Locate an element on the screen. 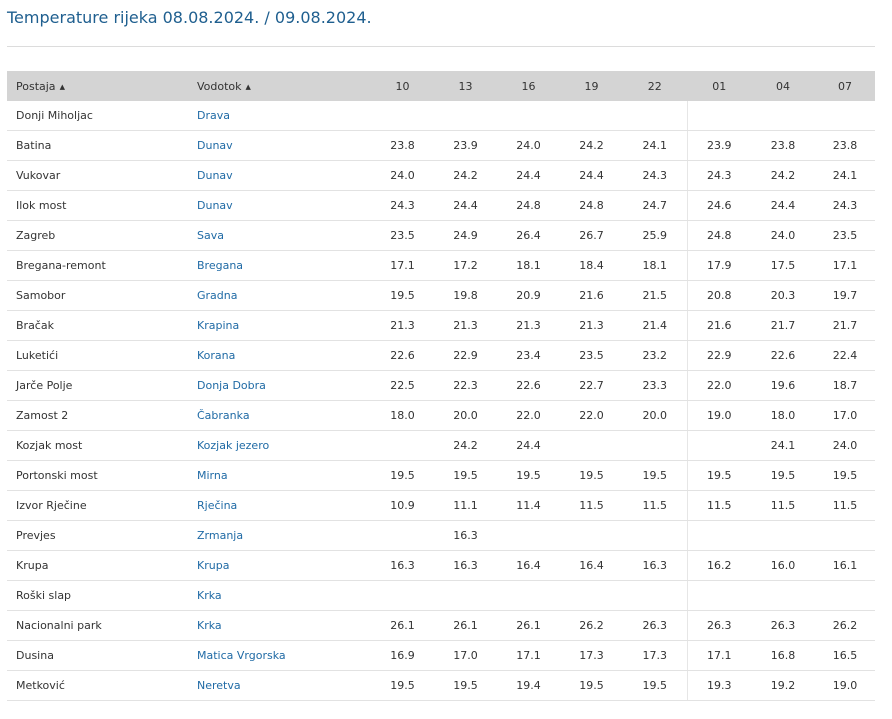  temperature-cell: 24.8 is located at coordinates (528, 205).